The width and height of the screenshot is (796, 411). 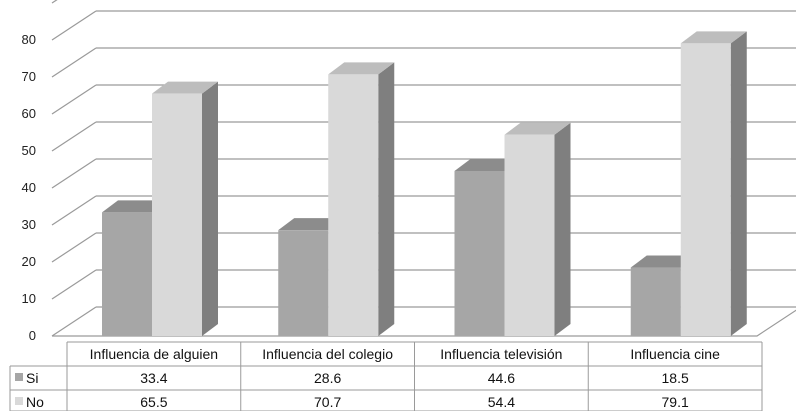 What do you see at coordinates (29, 150) in the screenshot?
I see `y-tick-label: 50` at bounding box center [29, 150].